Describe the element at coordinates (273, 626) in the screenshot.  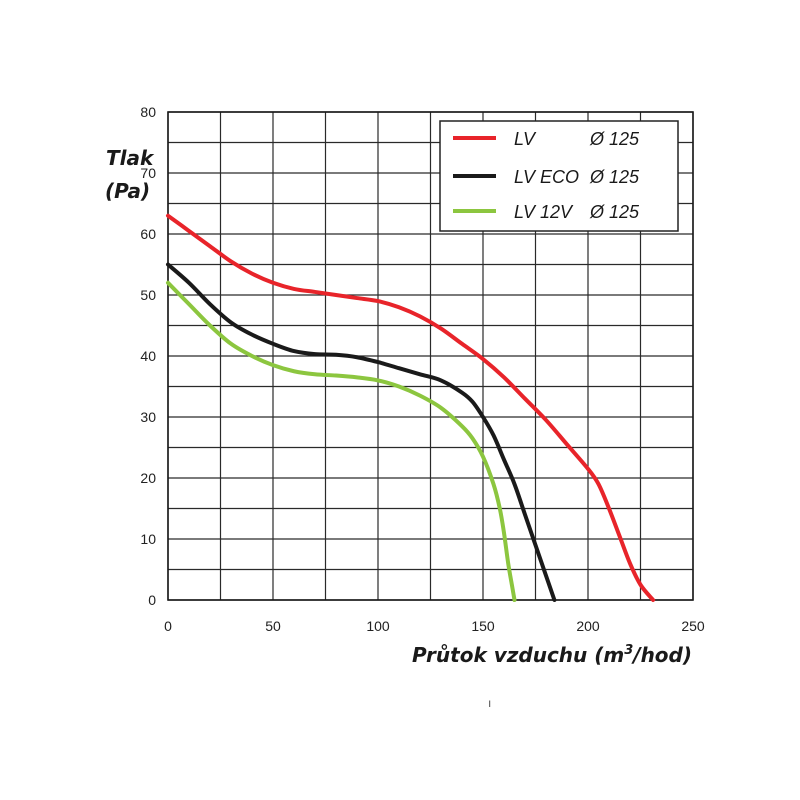
I see `x-tick-label: 50` at that location.